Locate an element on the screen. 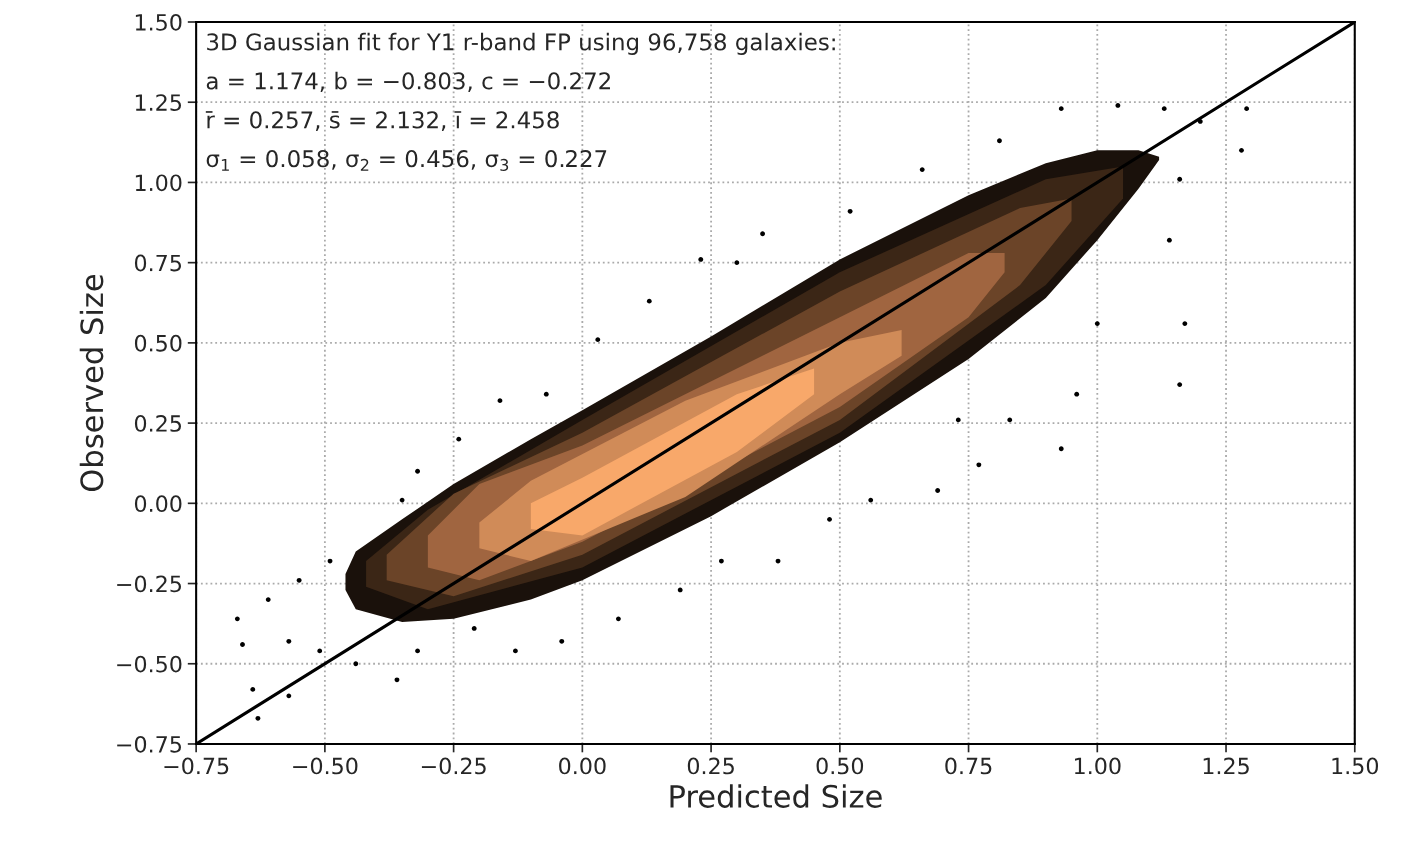  y-tick-label: 0.75 is located at coordinates (158, 263).